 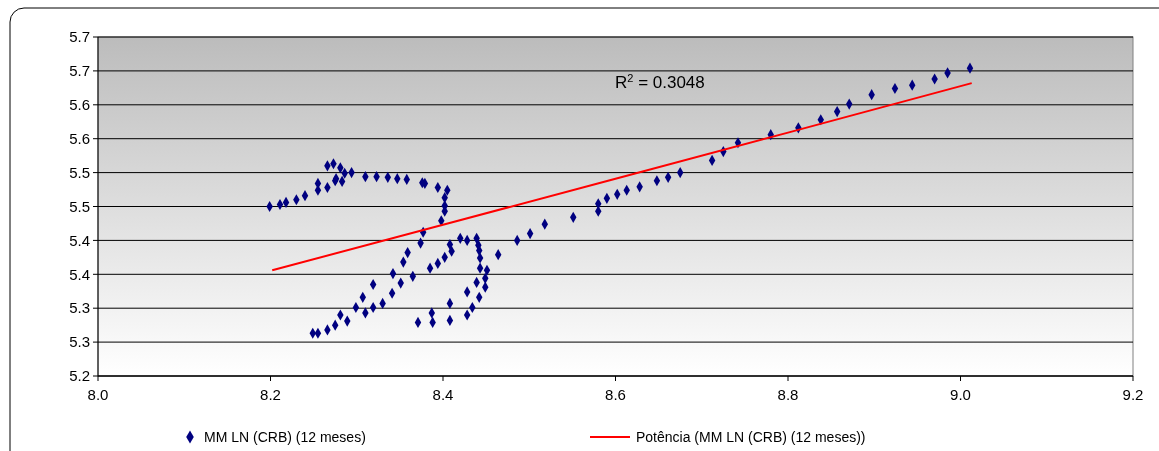 I want to click on annotation: R$^{2}$ = 0.3048, so click(x=660, y=82).